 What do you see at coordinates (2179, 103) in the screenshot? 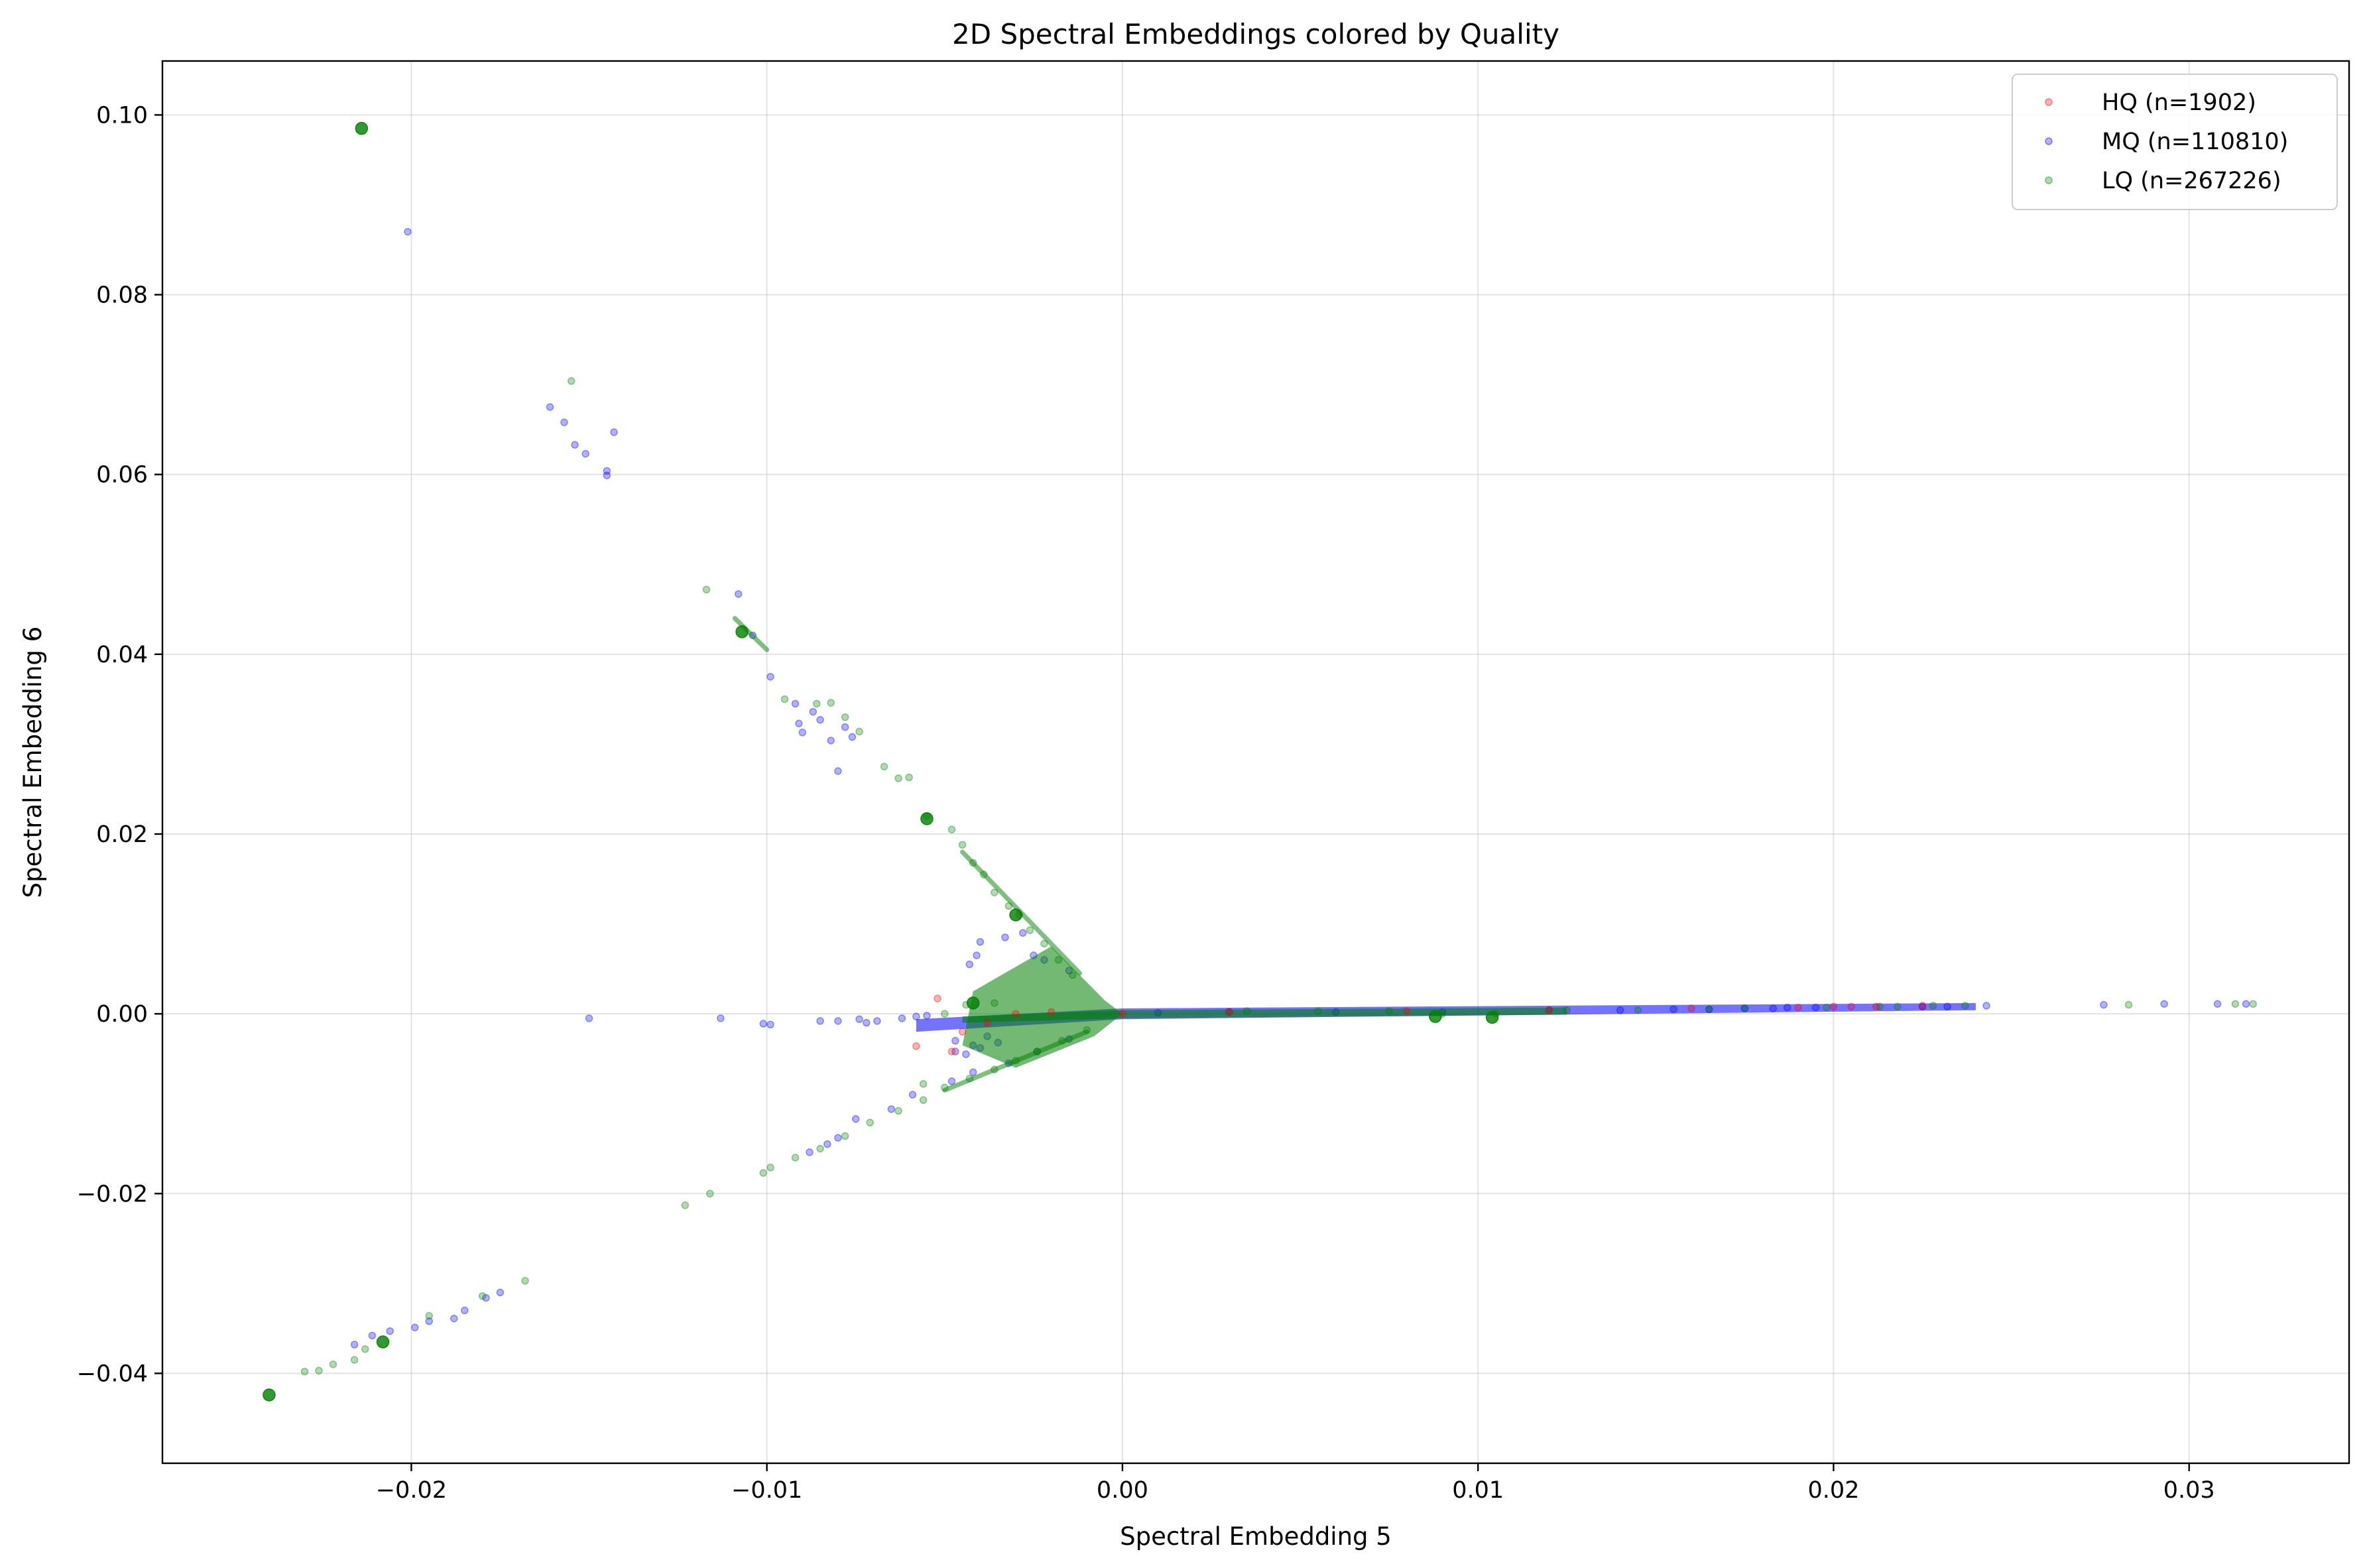
I see `legend-label: HQ (n=1902)` at bounding box center [2179, 103].